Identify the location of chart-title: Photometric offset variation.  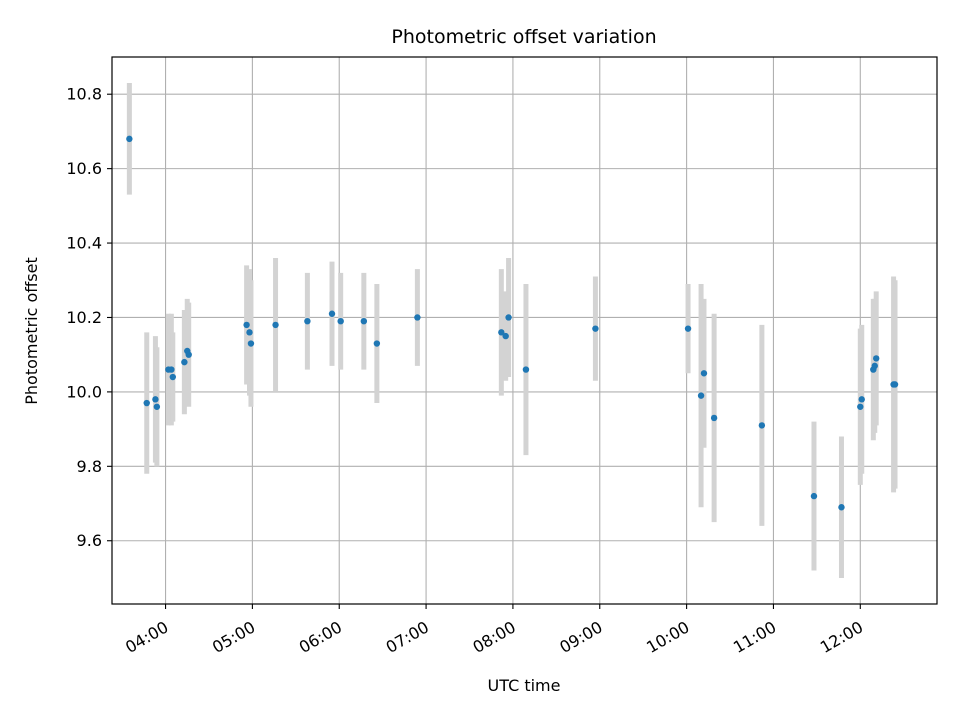
(523, 37).